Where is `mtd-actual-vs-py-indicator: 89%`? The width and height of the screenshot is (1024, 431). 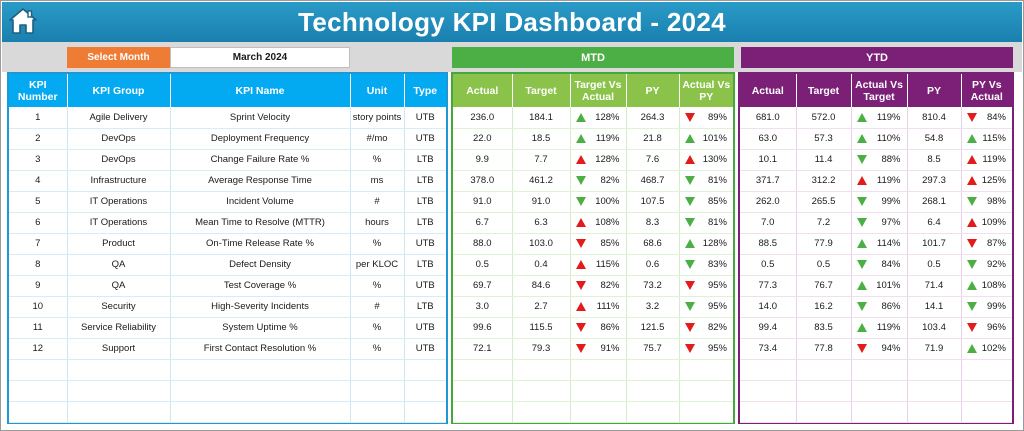
mtd-actual-vs-py-indicator: 89% is located at coordinates (707, 117).